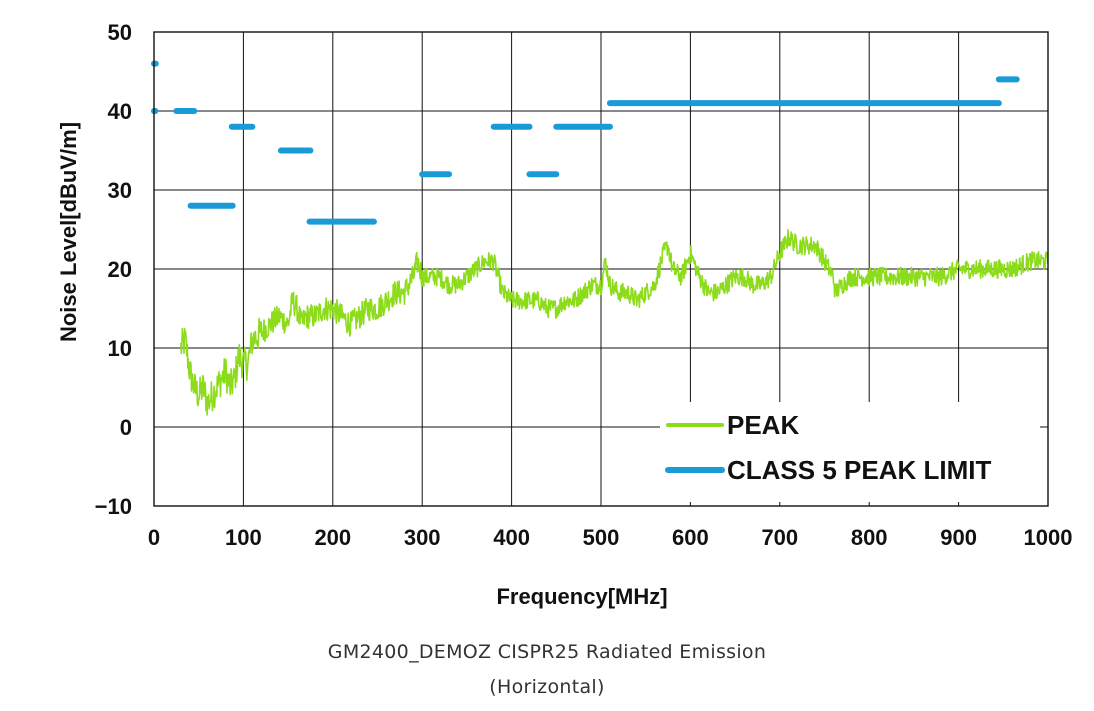 The image size is (1094, 711). I want to click on x-tick-label: 800, so click(869, 537).